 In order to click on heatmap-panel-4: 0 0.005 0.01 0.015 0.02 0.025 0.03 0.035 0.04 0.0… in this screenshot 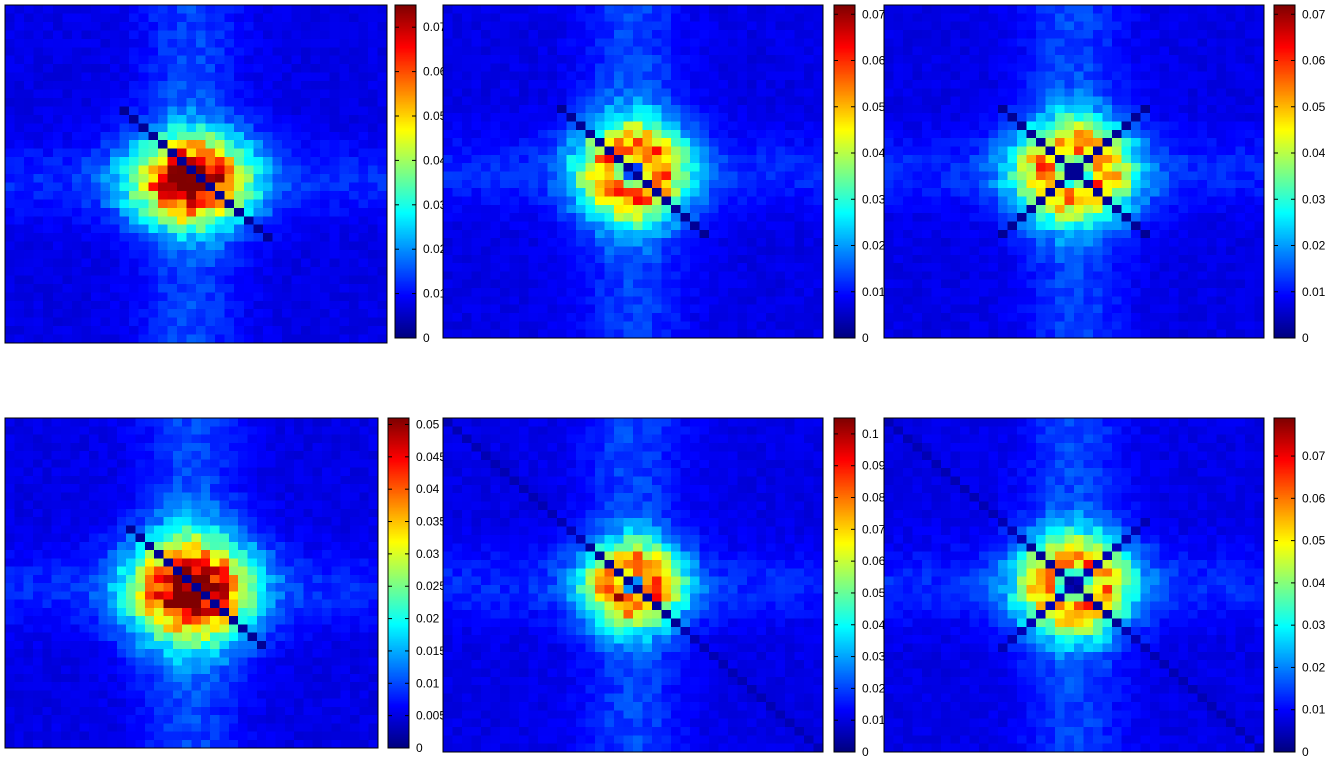, I will do `click(225, 586)`.